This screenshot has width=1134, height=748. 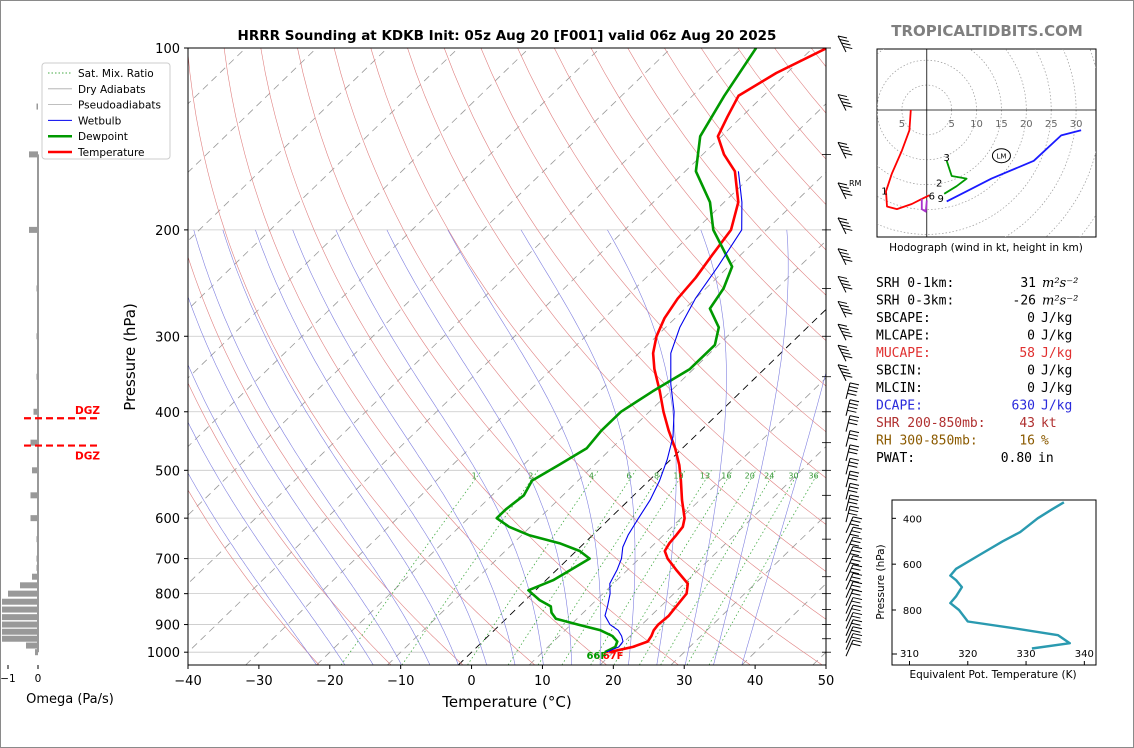 What do you see at coordinates (1084, 654) in the screenshot?
I see `theta-e-x-tick-label: 340` at bounding box center [1084, 654].